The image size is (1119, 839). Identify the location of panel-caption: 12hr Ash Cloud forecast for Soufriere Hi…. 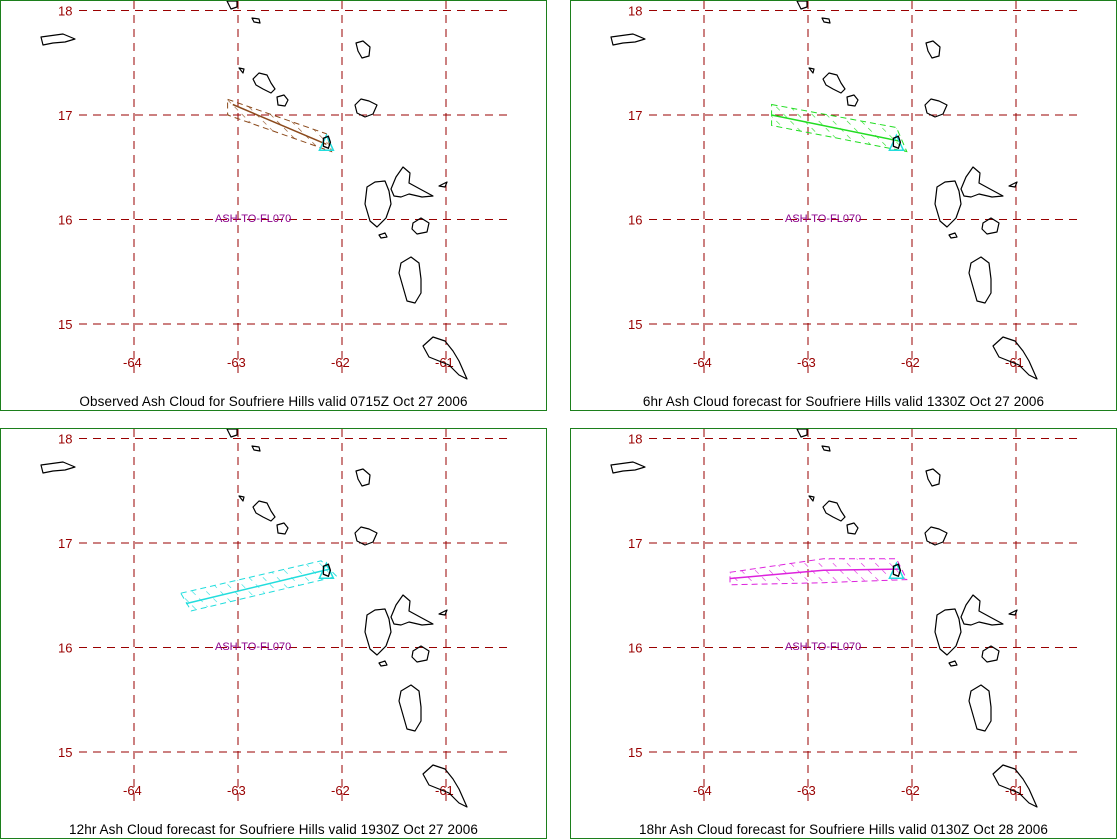
(273, 829).